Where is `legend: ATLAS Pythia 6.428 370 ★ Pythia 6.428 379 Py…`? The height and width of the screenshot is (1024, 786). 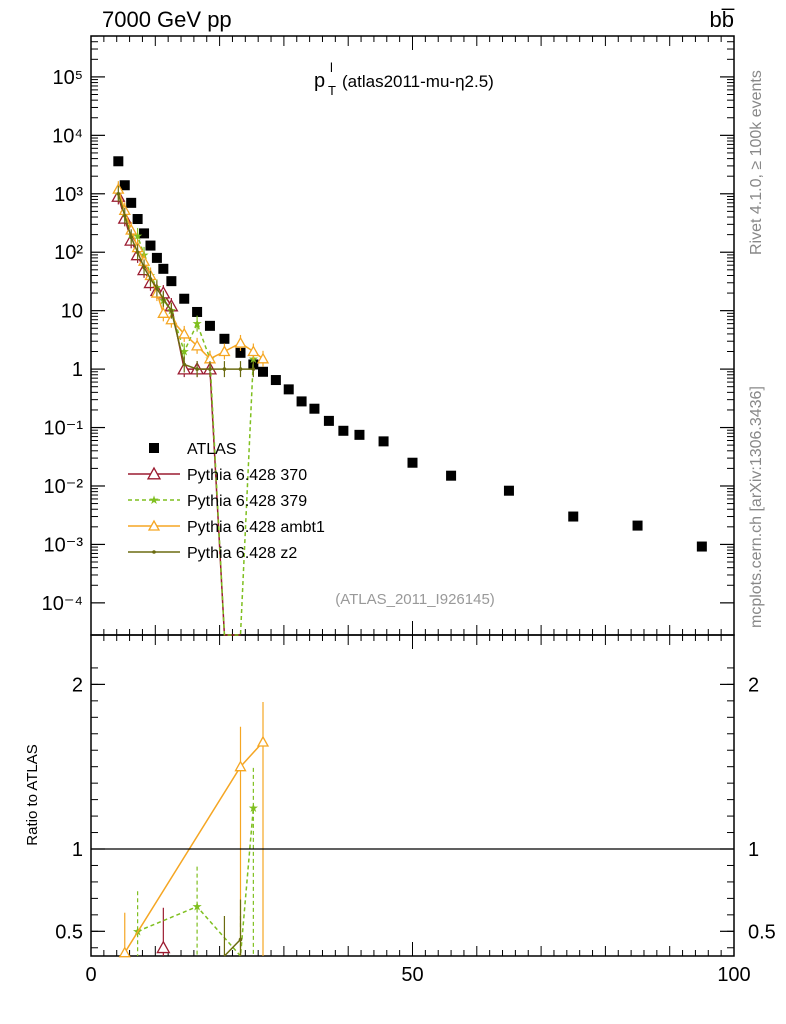
legend: ATLAS Pythia 6.428 370 ★ Pythia 6.428 379 Py… is located at coordinates (226, 501).